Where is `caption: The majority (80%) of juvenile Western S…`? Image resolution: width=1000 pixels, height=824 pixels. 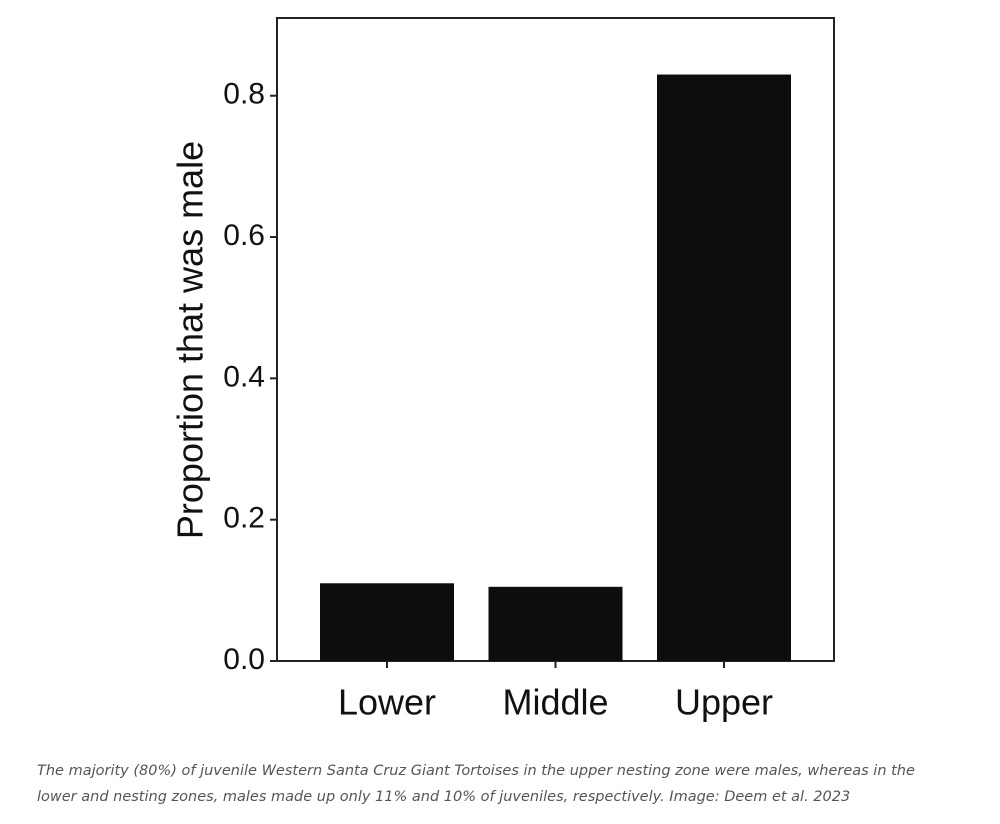 caption: The majority (80%) of juvenile Western S… is located at coordinates (476, 784).